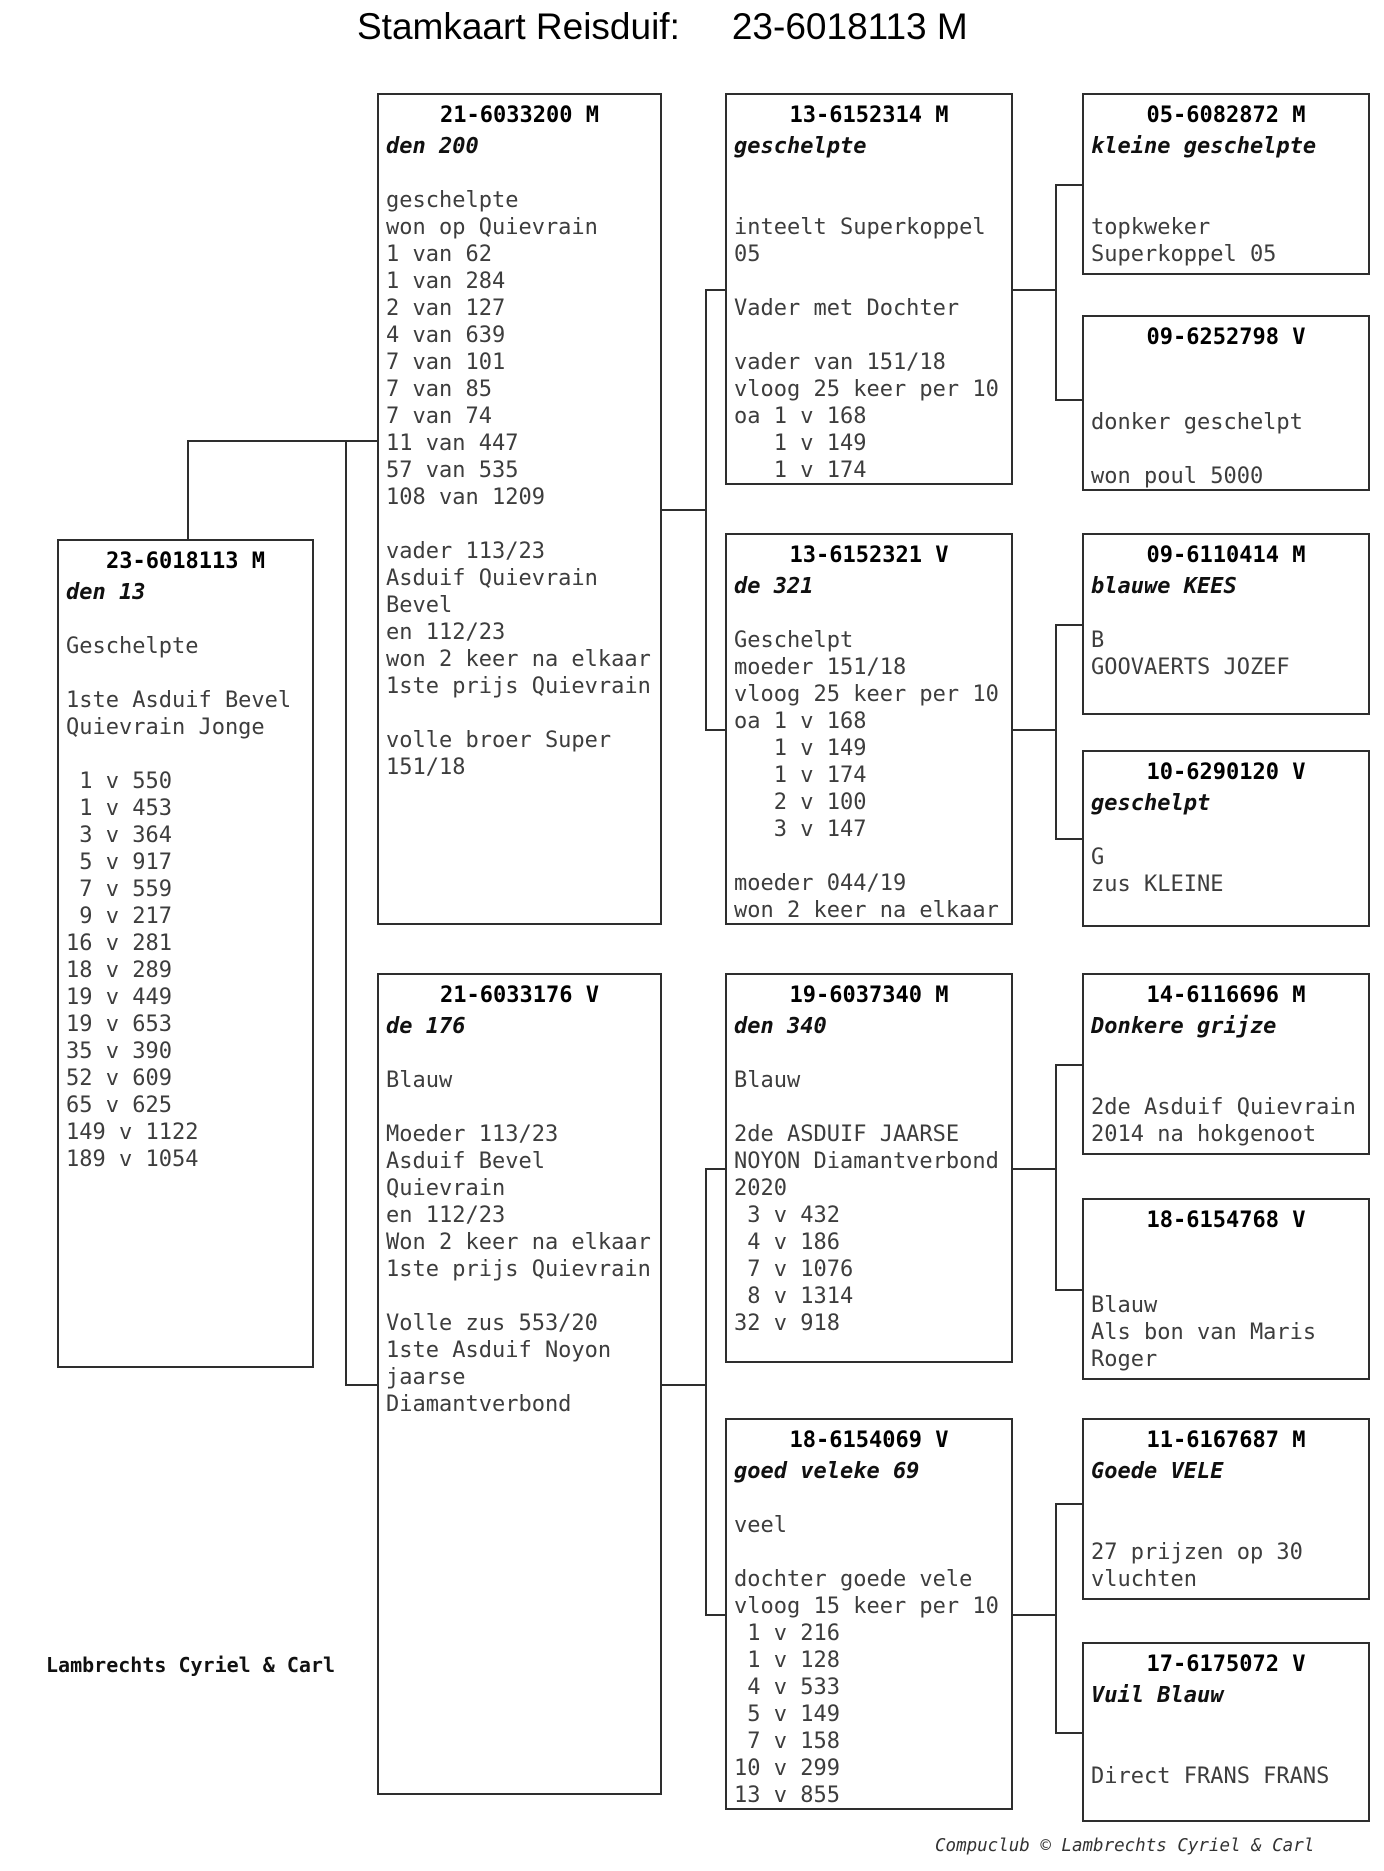 Image resolution: width=1384 pixels, height=1871 pixels. I want to click on pigeon-name: geschelpte, so click(800, 146).